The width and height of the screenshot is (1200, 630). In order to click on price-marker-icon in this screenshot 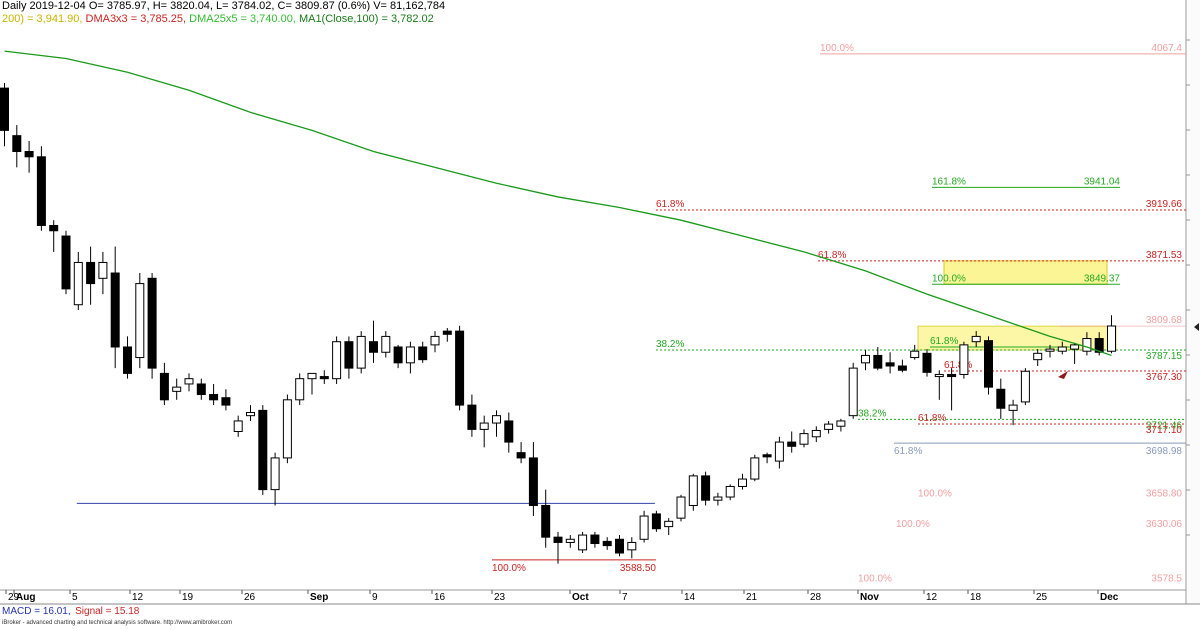, I will do `click(1196, 327)`.